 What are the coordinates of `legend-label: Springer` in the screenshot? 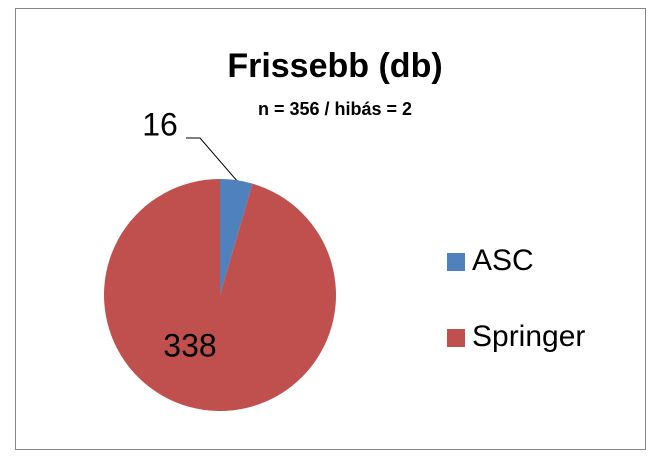 It's located at (528, 336).